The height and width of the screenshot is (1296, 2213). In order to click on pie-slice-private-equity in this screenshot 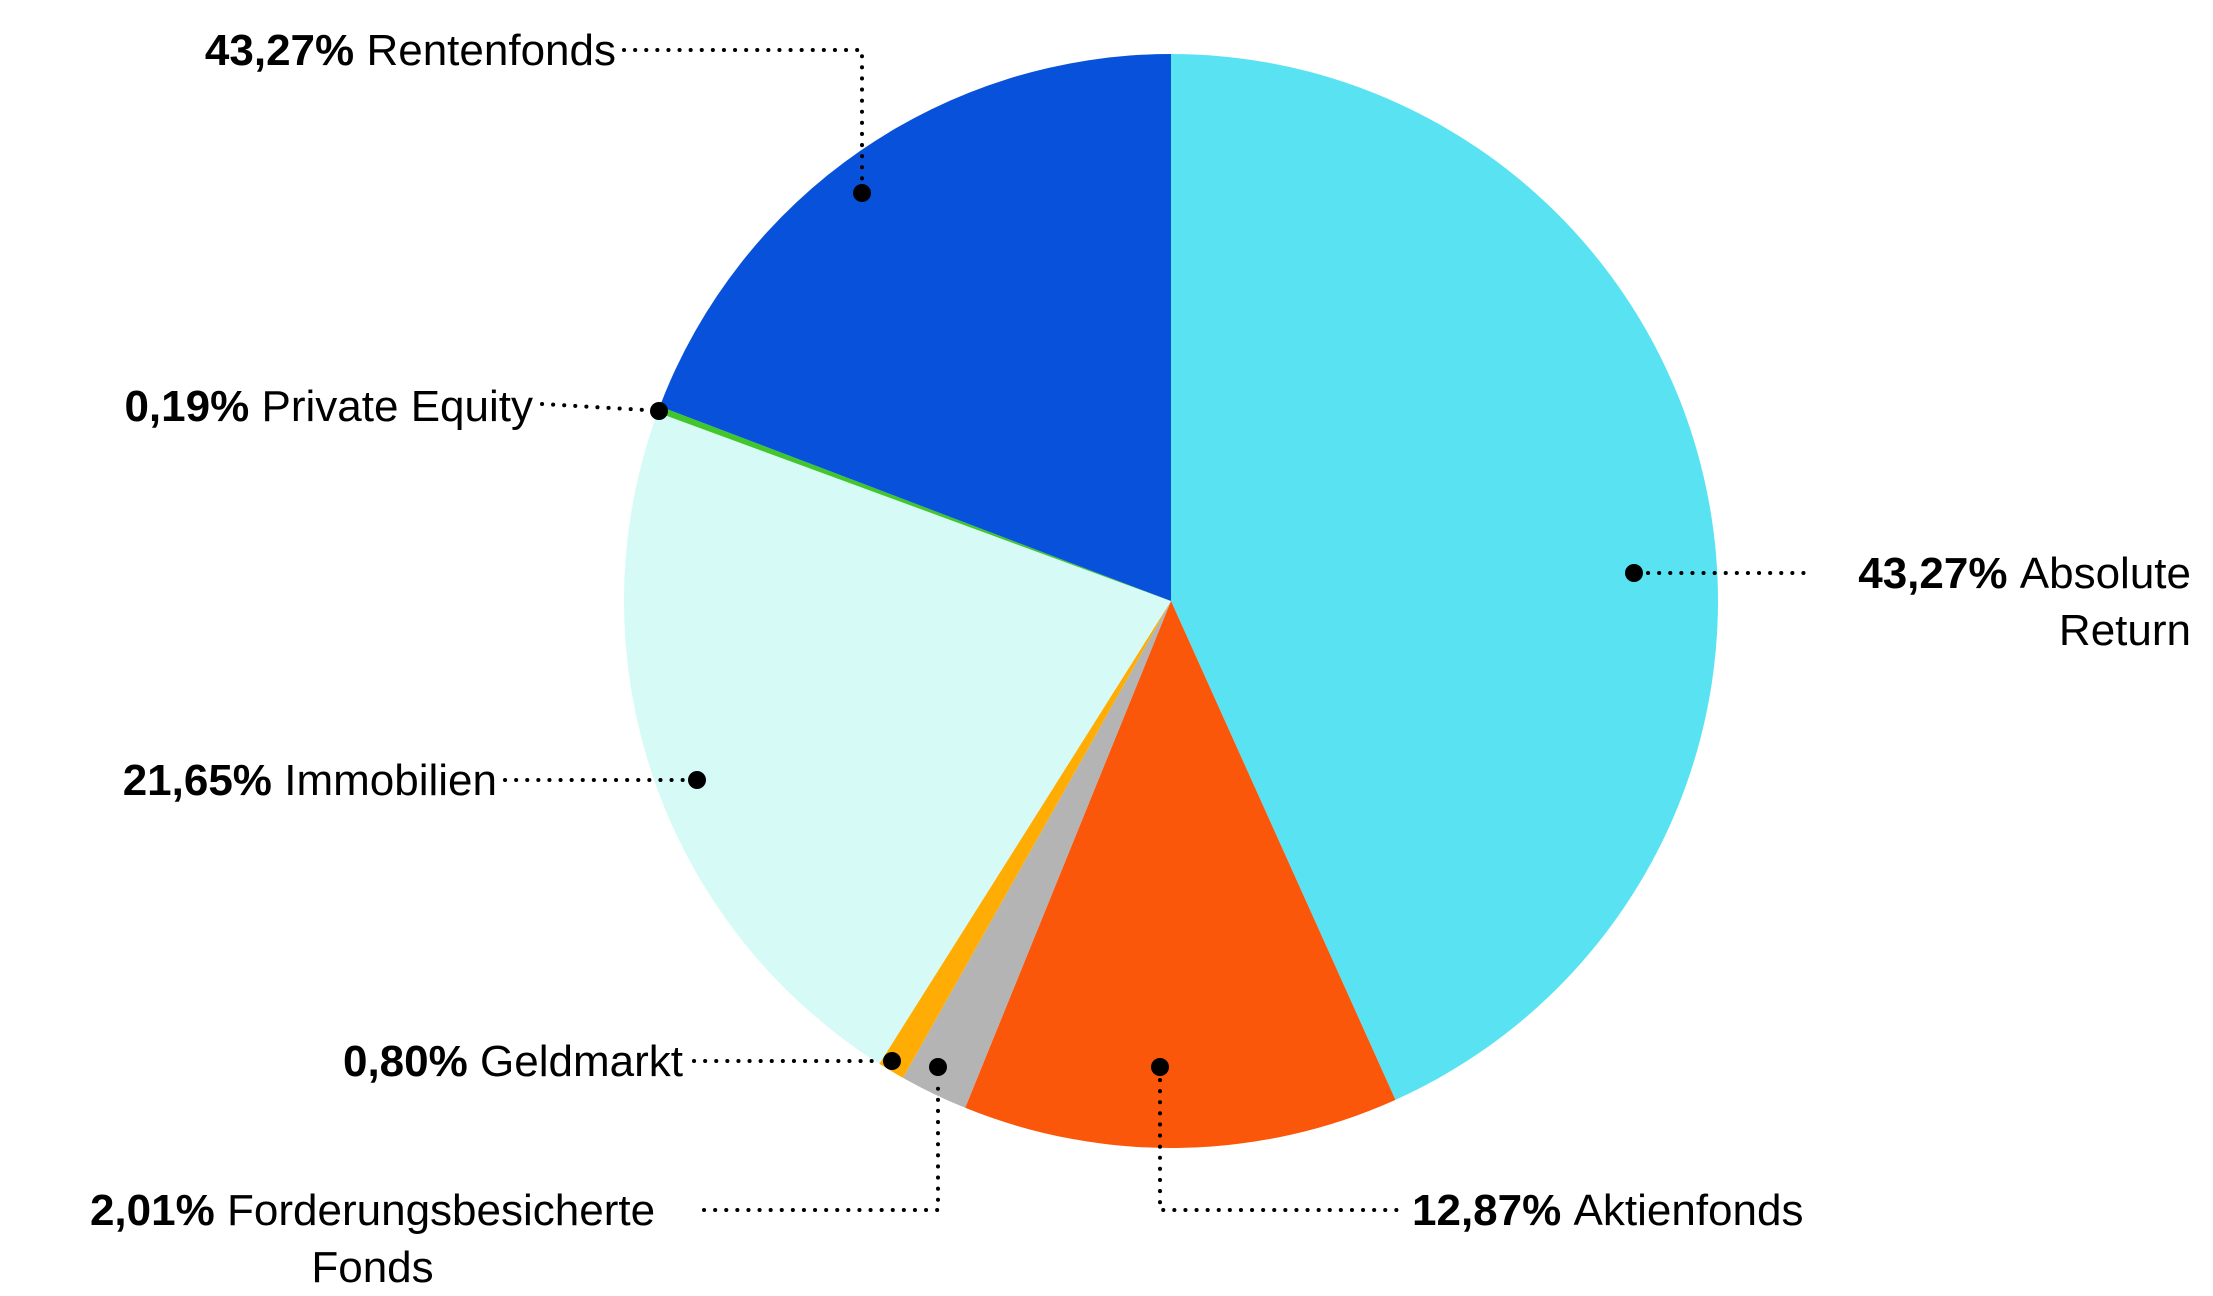, I will do `click(914, 503)`.